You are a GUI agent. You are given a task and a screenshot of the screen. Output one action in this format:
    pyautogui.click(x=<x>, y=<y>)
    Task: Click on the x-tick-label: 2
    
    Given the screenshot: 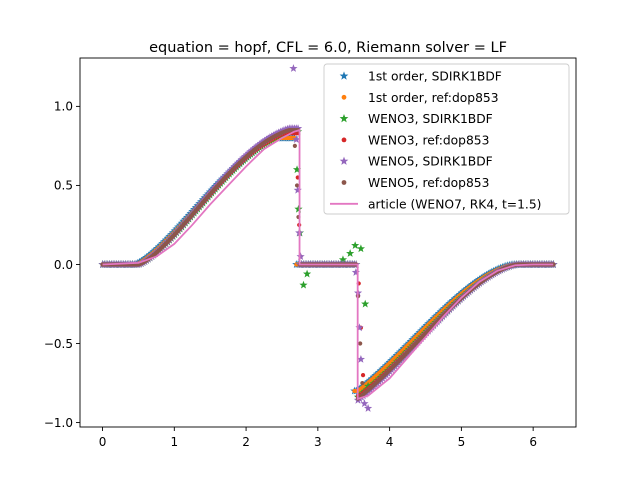 What is the action you would take?
    pyautogui.click(x=246, y=442)
    